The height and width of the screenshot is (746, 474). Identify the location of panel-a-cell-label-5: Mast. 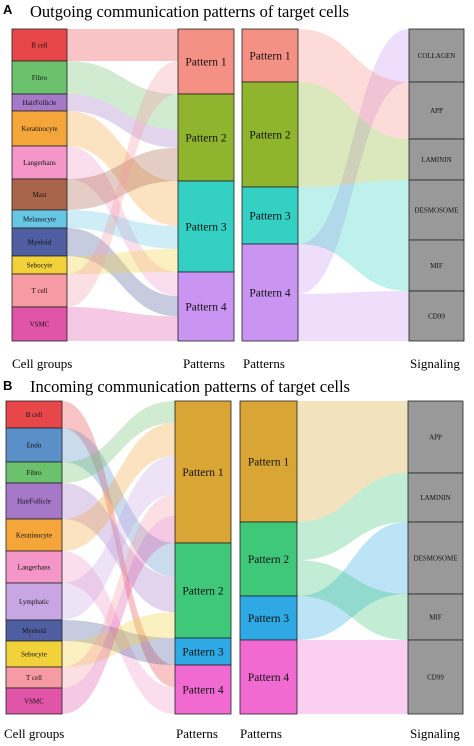
(40, 195).